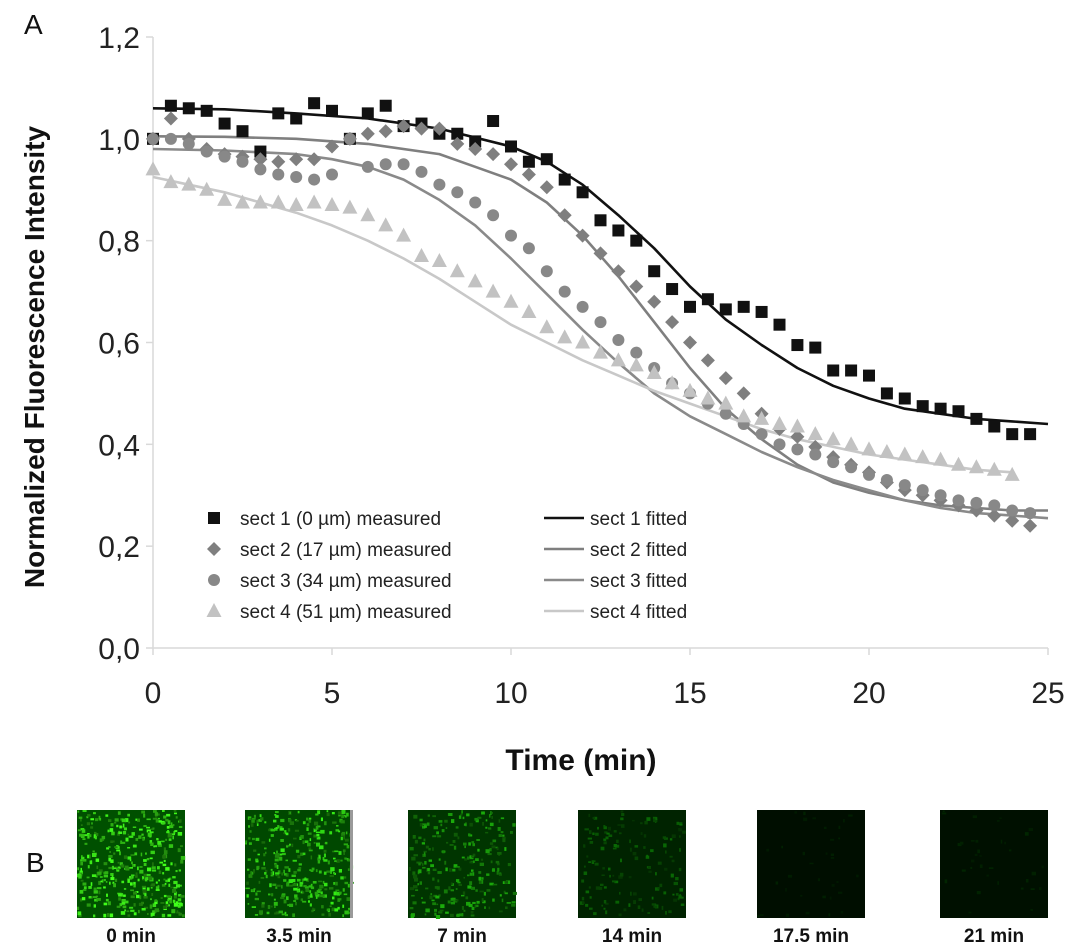 The width and height of the screenshot is (1073, 948). What do you see at coordinates (638, 550) in the screenshot?
I see `legend-label: sect 2 fitted` at bounding box center [638, 550].